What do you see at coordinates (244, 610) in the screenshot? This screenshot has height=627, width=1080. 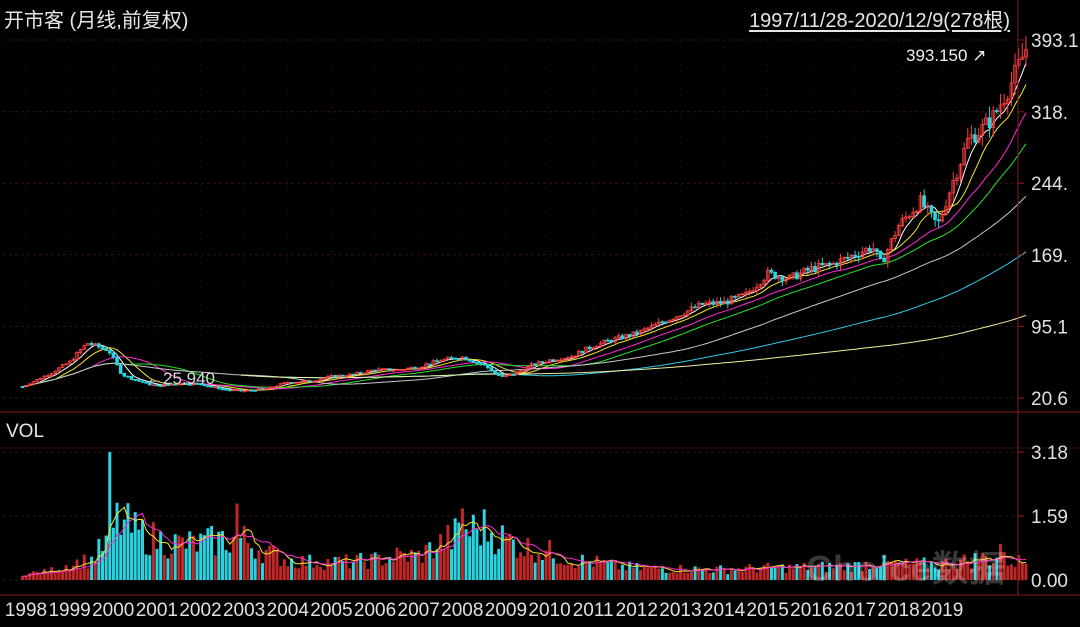 I see `x-tick-label: 2003` at bounding box center [244, 610].